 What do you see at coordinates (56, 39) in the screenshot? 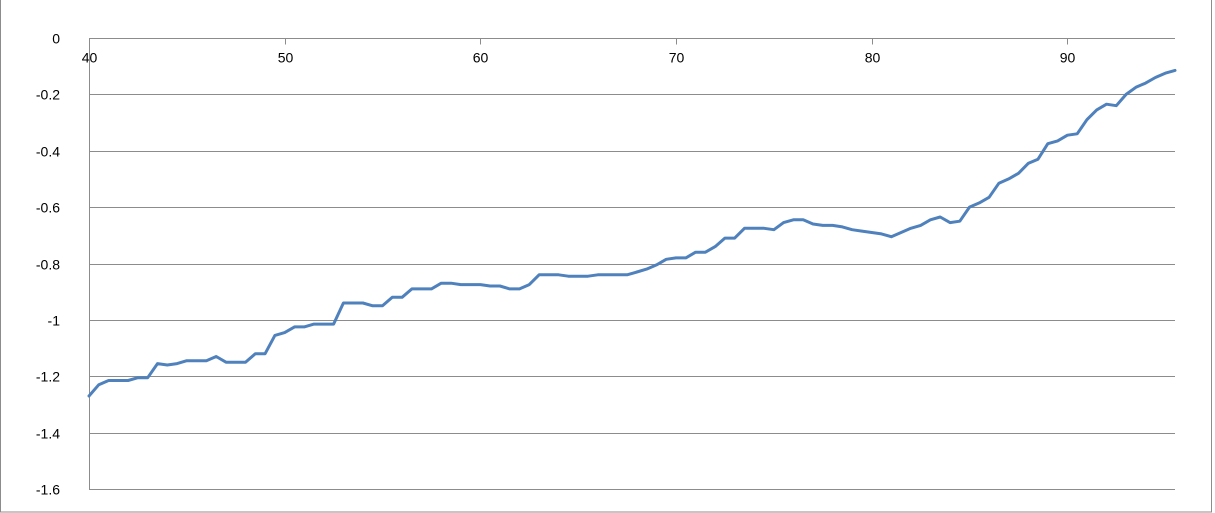
I see `y-tick-label: 0` at bounding box center [56, 39].